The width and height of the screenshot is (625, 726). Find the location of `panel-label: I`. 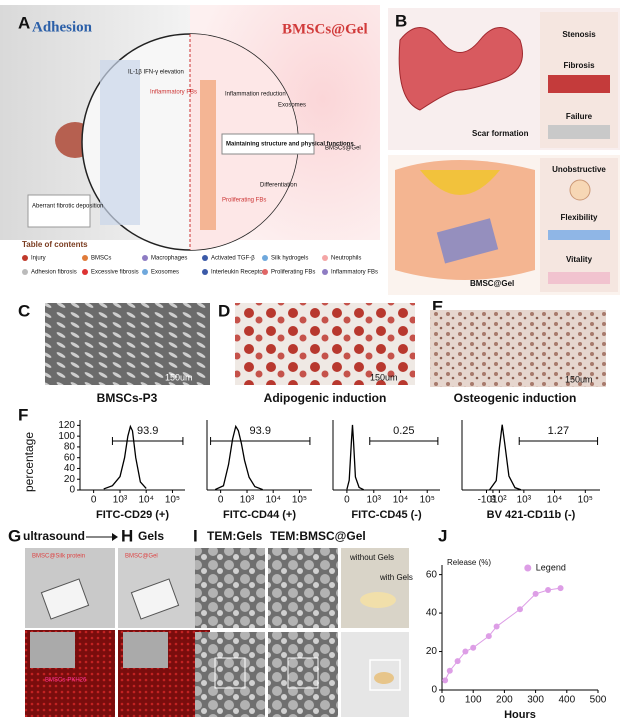

panel-label: I is located at coordinates (195, 535).